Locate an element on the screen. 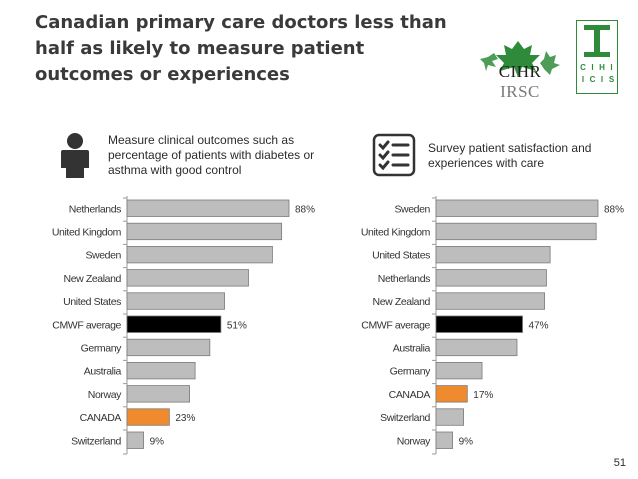 The image size is (638, 479). cihi-letter: H is located at coordinates (602, 67).